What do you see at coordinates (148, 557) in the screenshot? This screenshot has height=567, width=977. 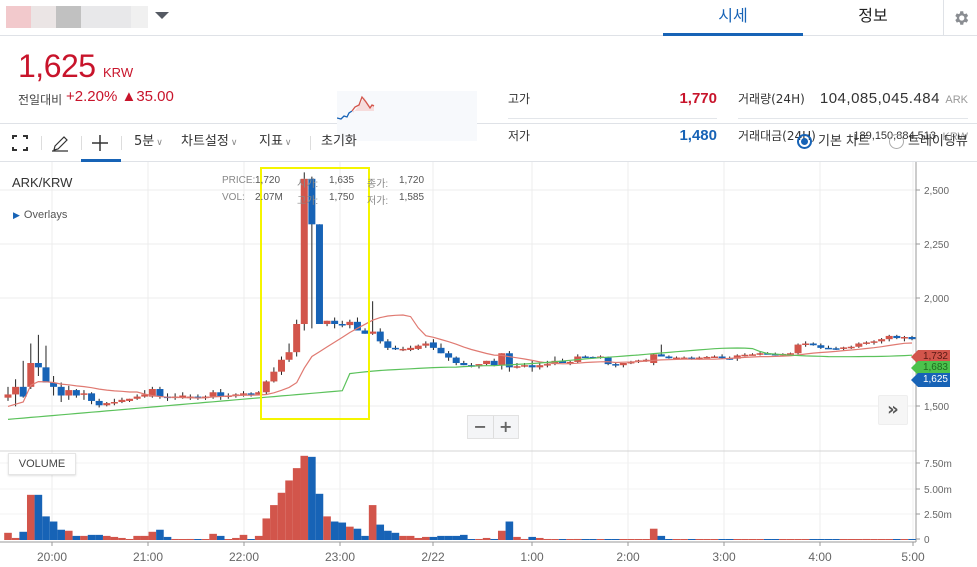 I see `svg-text: 21:00` at bounding box center [148, 557].